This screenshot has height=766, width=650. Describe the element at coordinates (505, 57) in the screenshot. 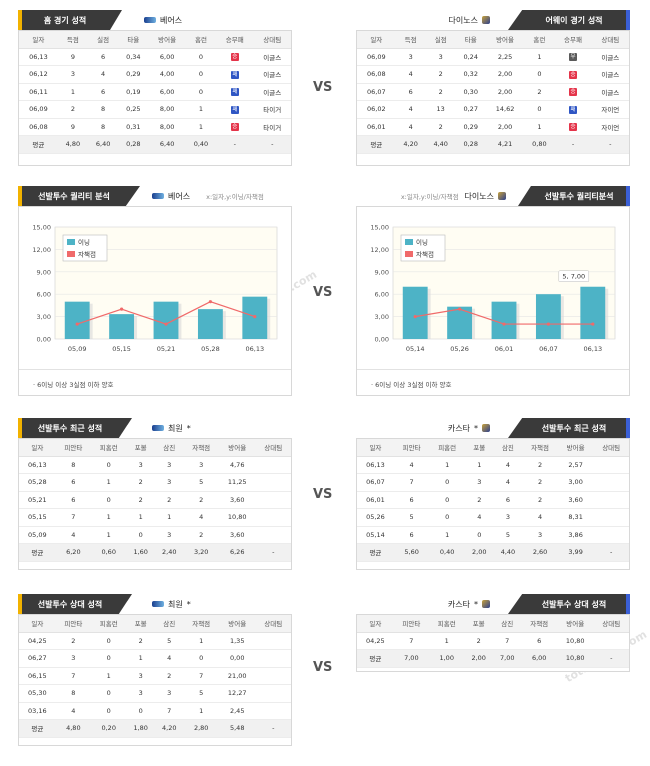

I see `table-cell: 2,25` at that location.